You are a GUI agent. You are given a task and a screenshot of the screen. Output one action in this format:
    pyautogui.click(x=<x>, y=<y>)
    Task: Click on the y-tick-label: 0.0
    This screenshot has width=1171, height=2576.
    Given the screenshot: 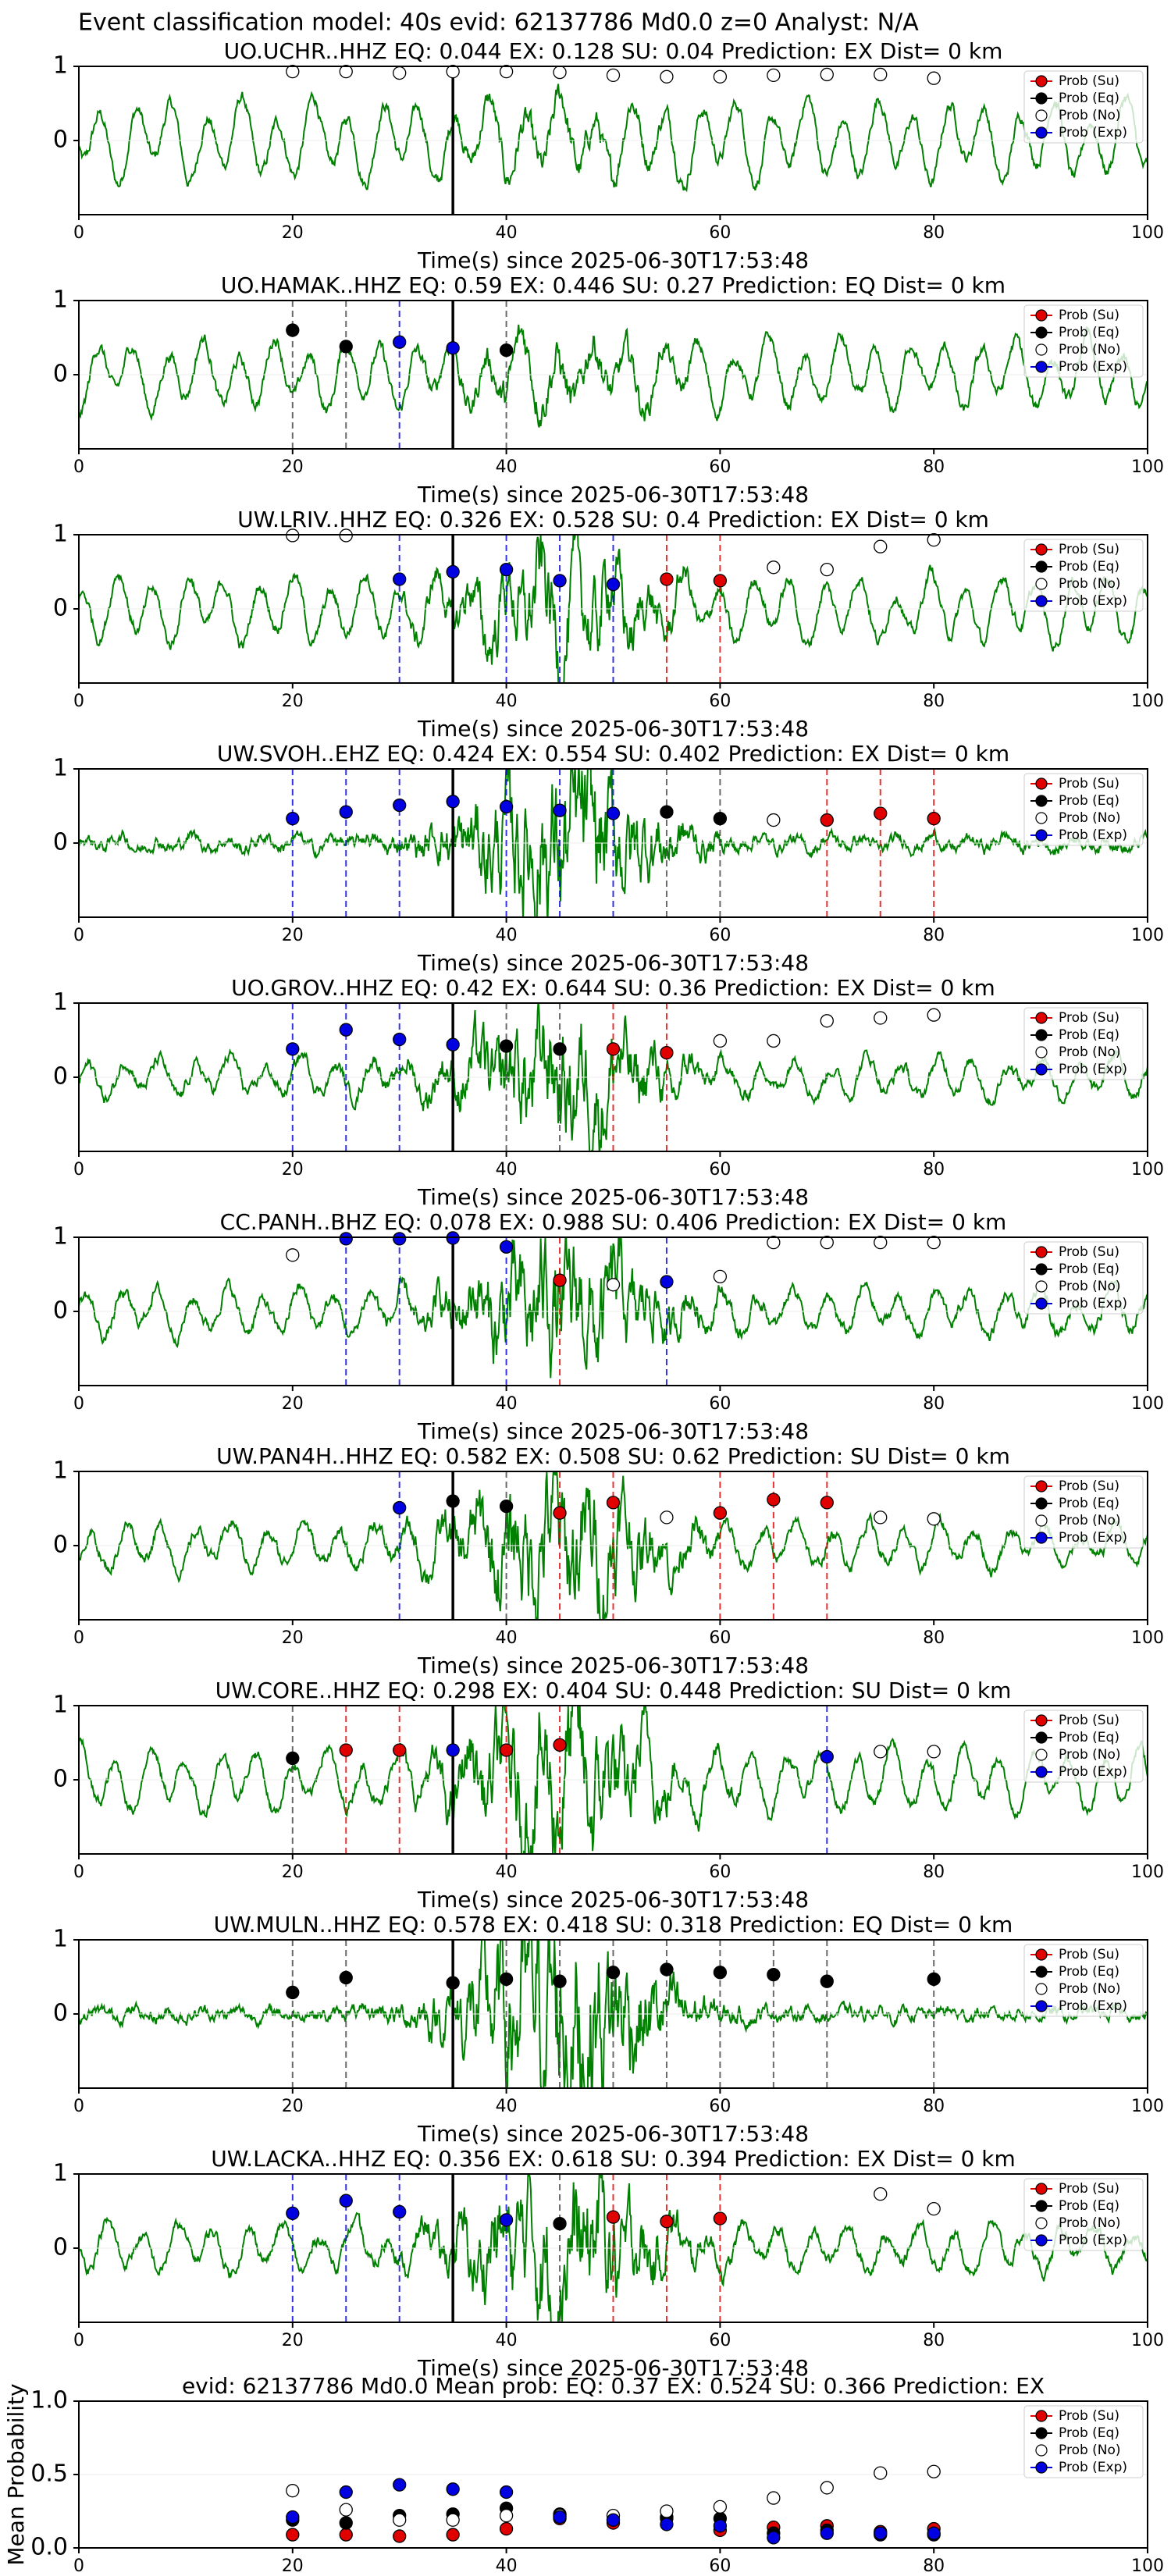 What is the action you would take?
    pyautogui.click(x=49, y=2547)
    